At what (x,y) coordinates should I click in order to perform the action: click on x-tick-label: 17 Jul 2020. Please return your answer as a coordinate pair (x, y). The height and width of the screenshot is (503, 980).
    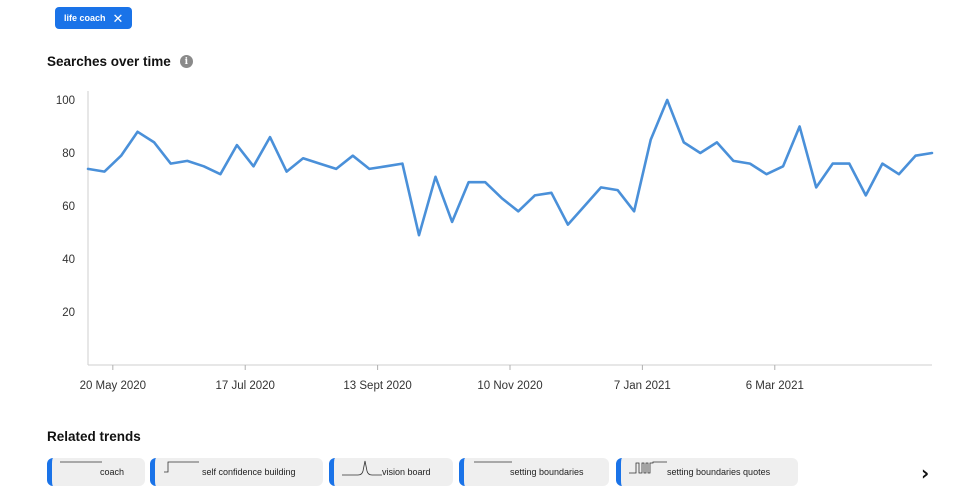
    Looking at the image, I should click on (244, 386).